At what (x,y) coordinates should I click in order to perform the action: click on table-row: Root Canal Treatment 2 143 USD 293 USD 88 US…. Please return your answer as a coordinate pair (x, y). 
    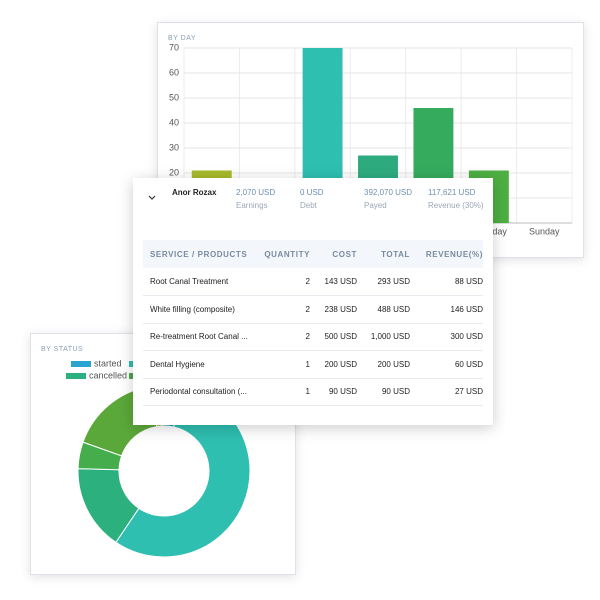
    Looking at the image, I should click on (313, 282).